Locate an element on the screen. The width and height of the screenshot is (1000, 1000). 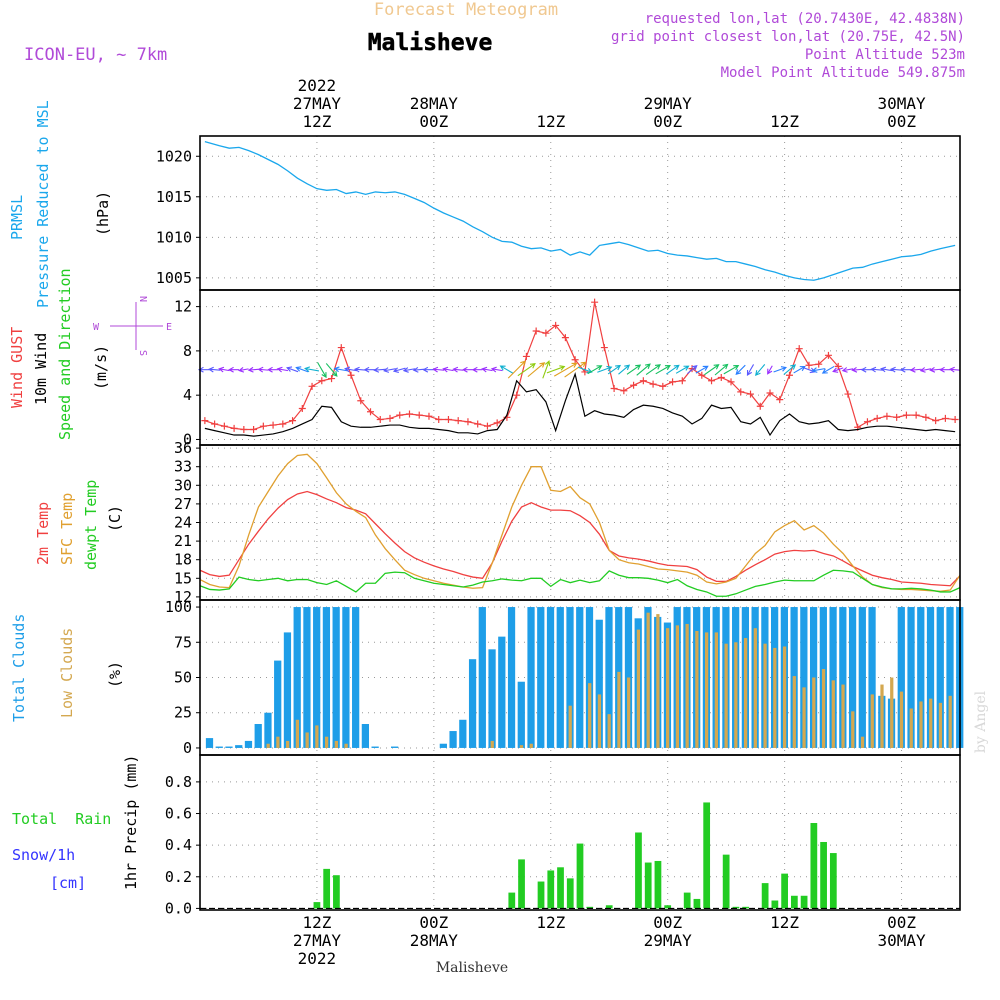
requested-coords: requested lon,lat (20.7430E, 42.4838N) is located at coordinates (805, 19).